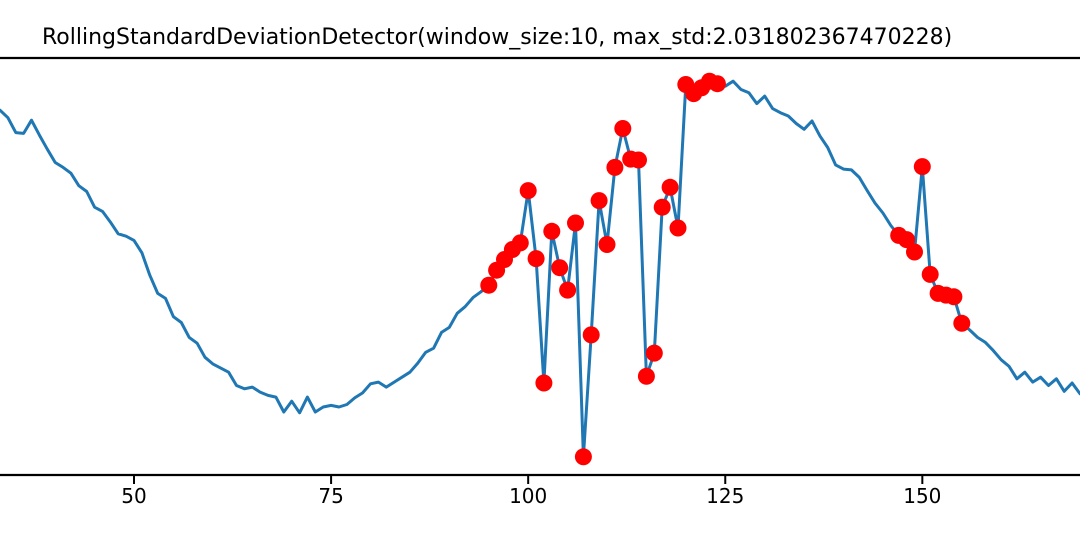 The width and height of the screenshot is (1080, 555). What do you see at coordinates (922, 496) in the screenshot?
I see `x-tick-label: 150` at bounding box center [922, 496].